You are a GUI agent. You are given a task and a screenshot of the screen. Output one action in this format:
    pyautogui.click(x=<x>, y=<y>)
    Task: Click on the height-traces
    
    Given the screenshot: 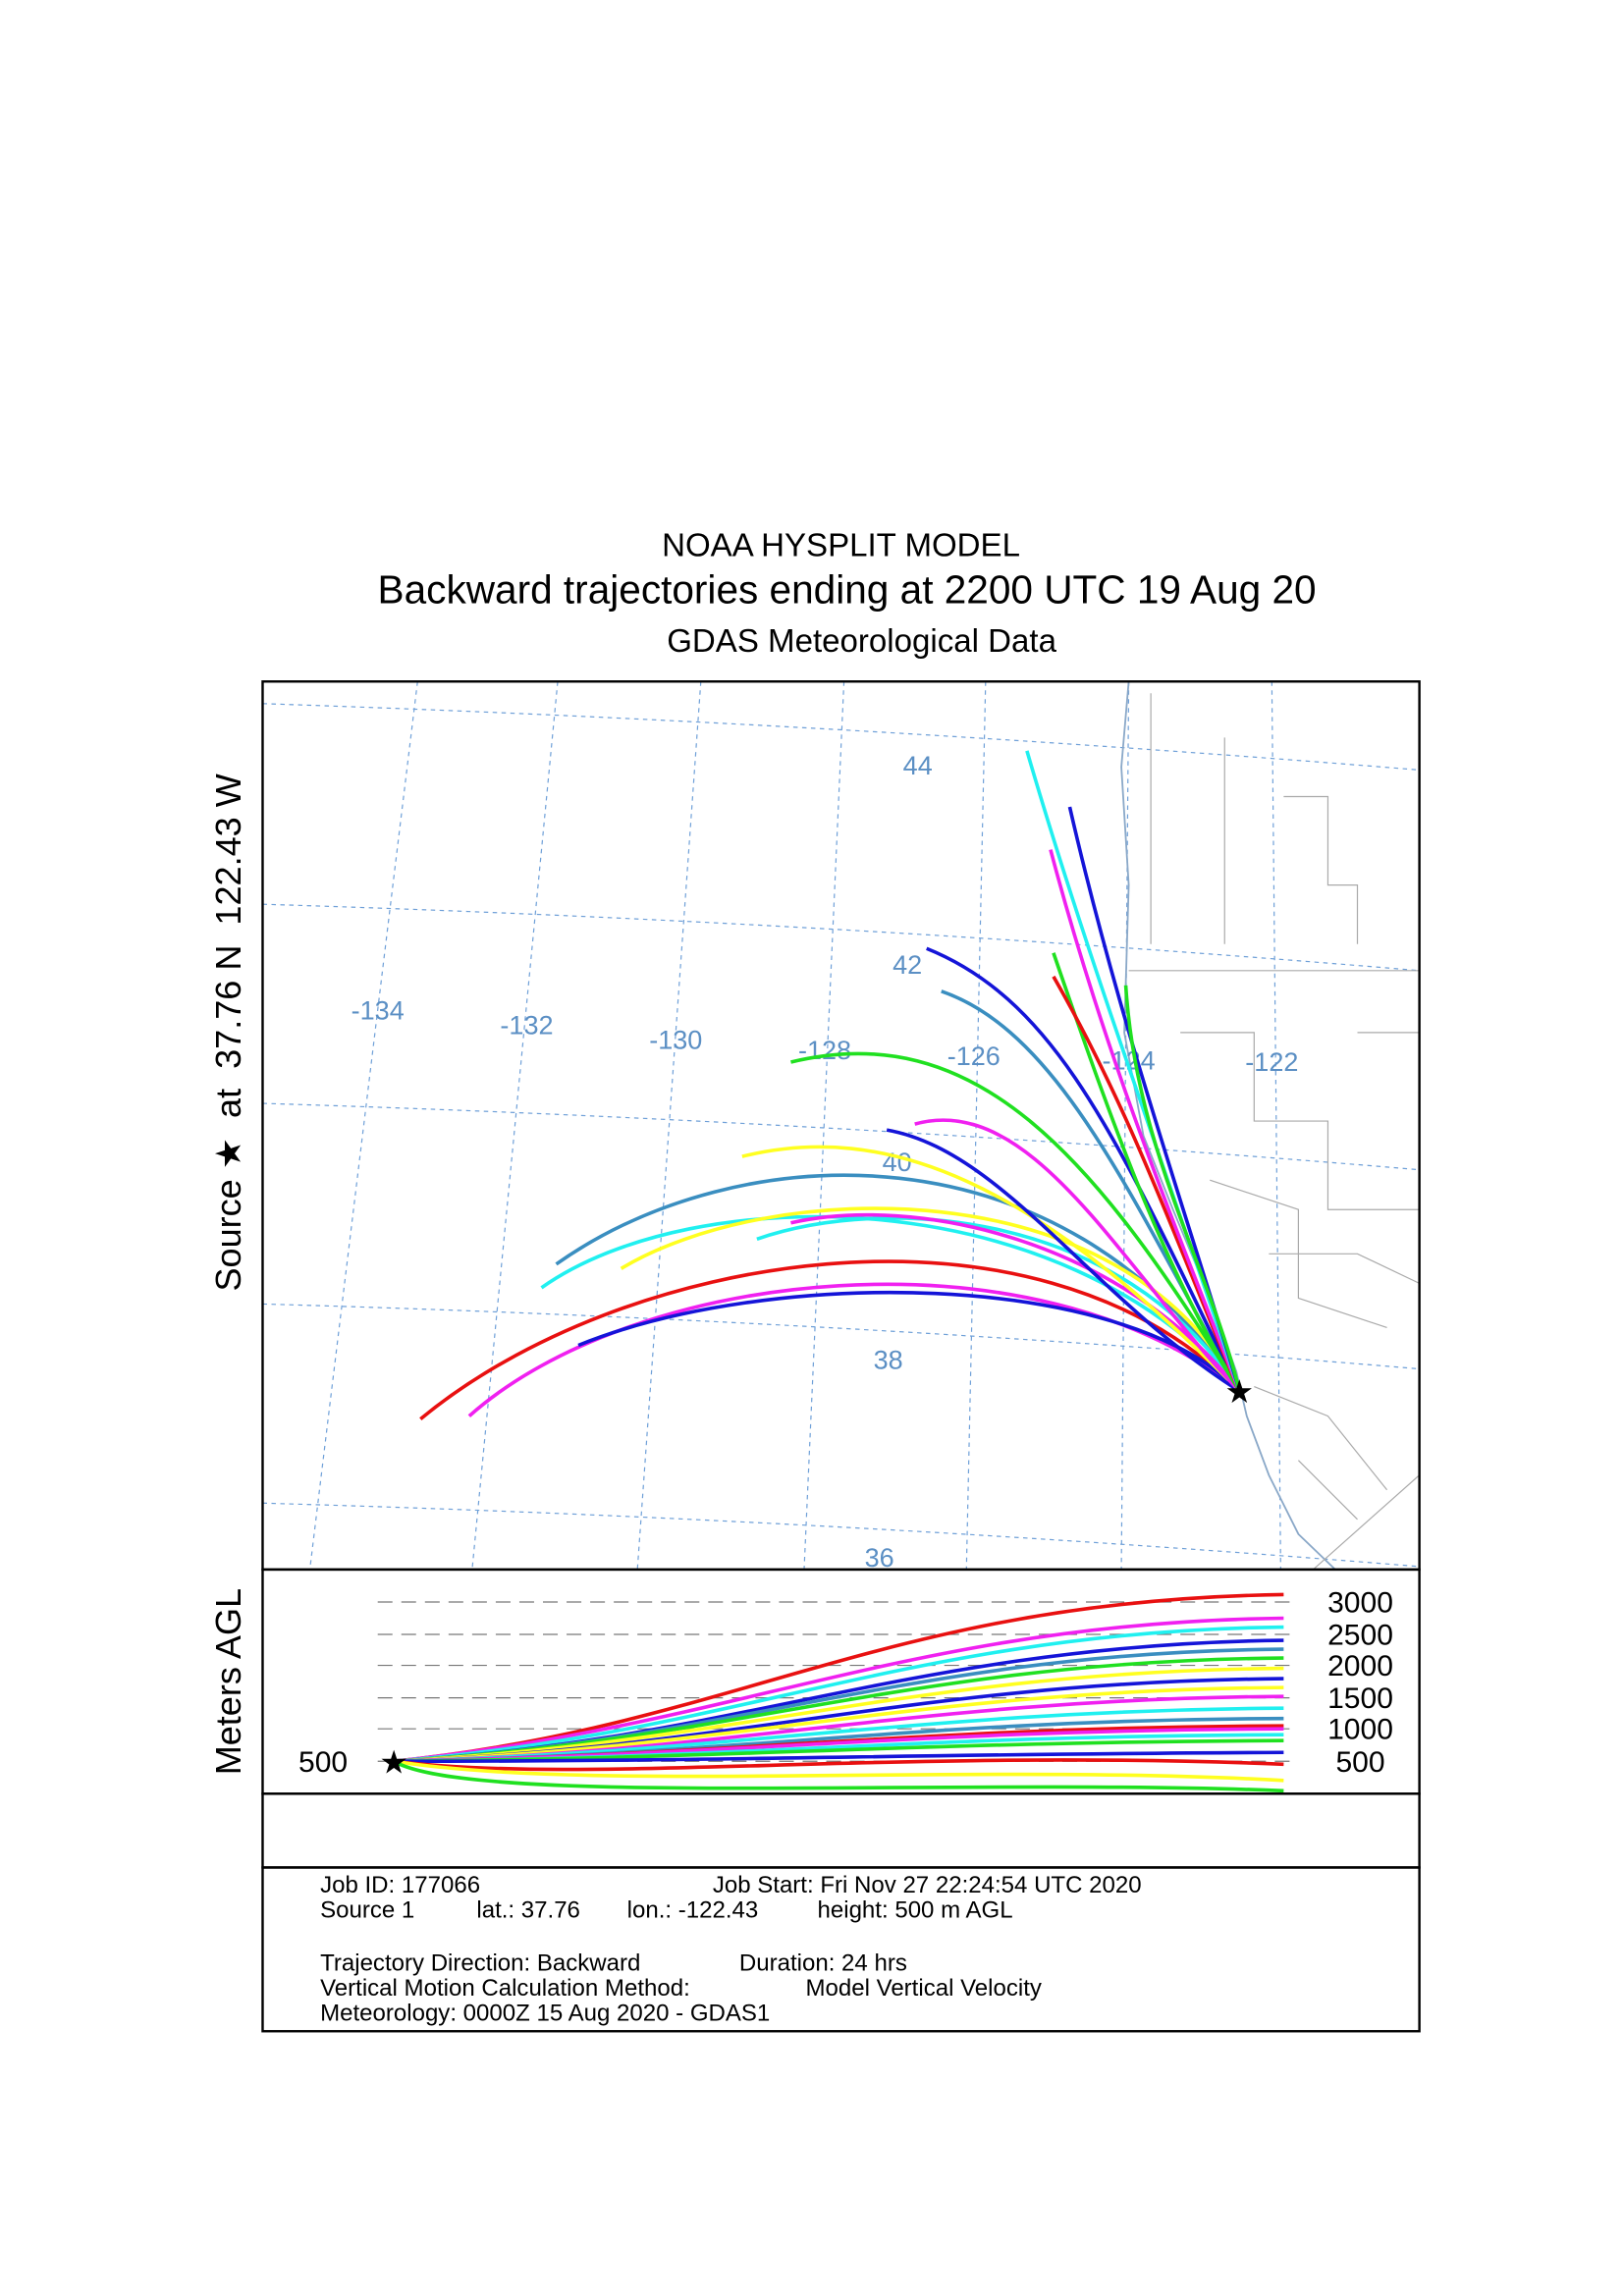 What is the action you would take?
    pyautogui.click(x=838, y=1692)
    